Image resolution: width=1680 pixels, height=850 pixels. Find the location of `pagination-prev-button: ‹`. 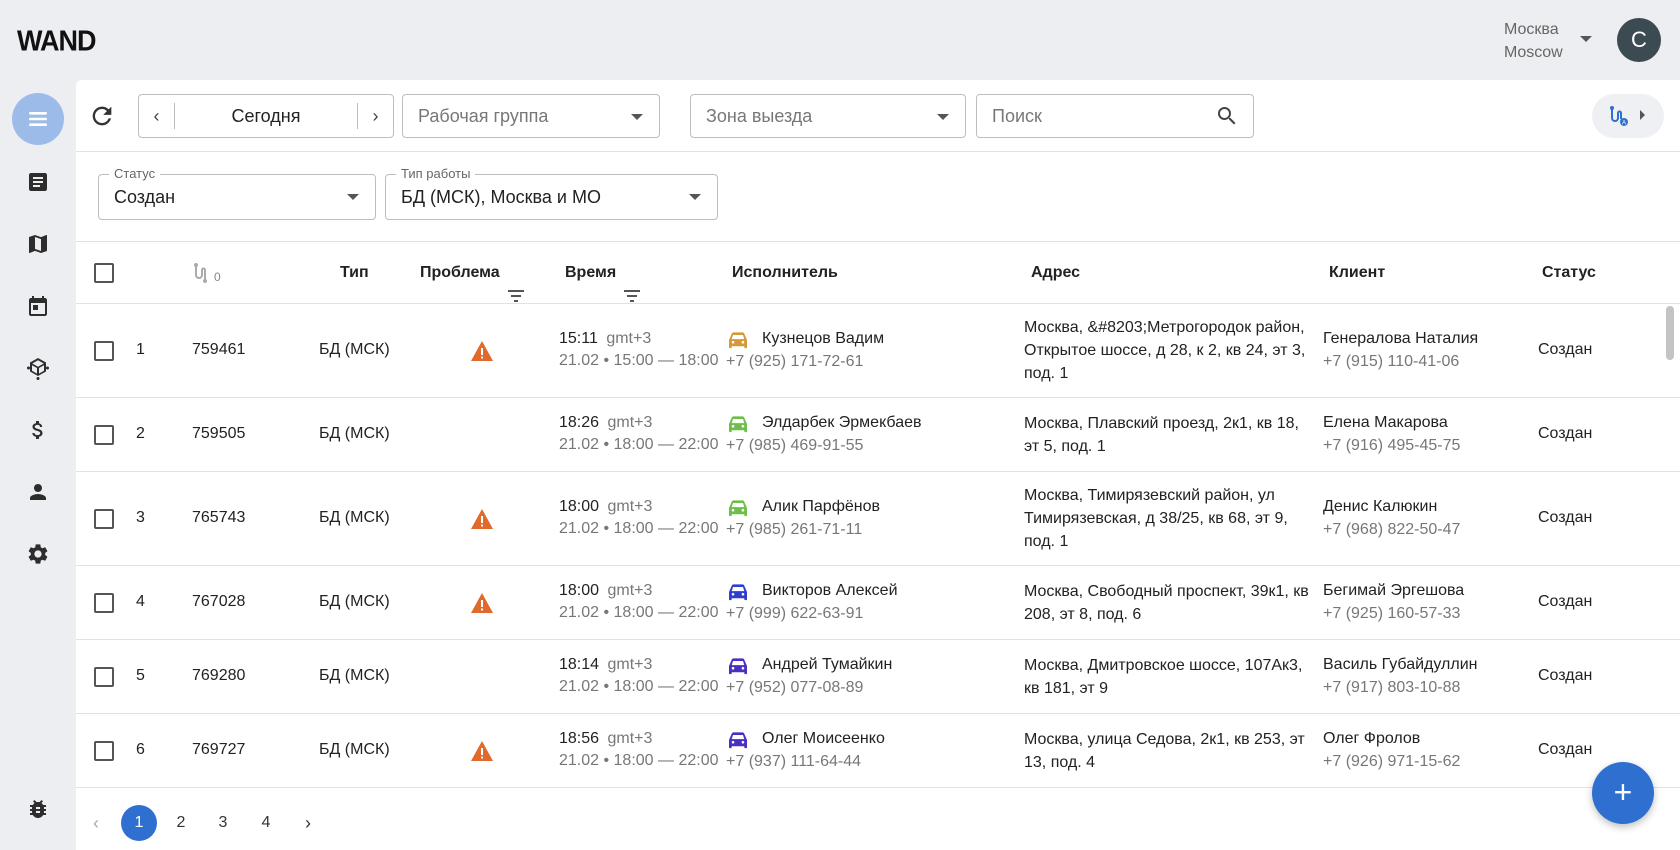

pagination-prev-button: ‹ is located at coordinates (96, 823).